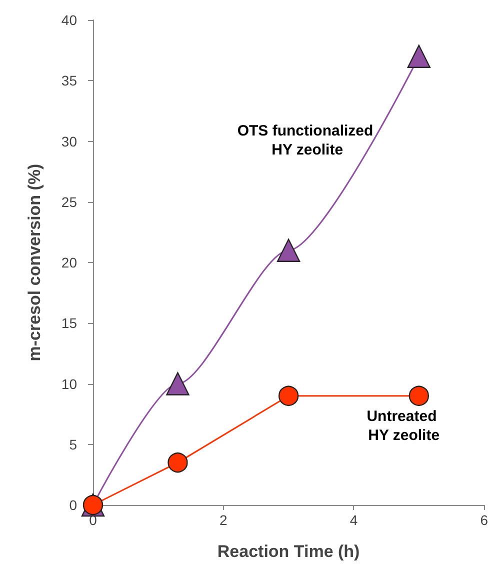 The width and height of the screenshot is (491, 573). I want to click on y-tick-label: 0, so click(73, 505).